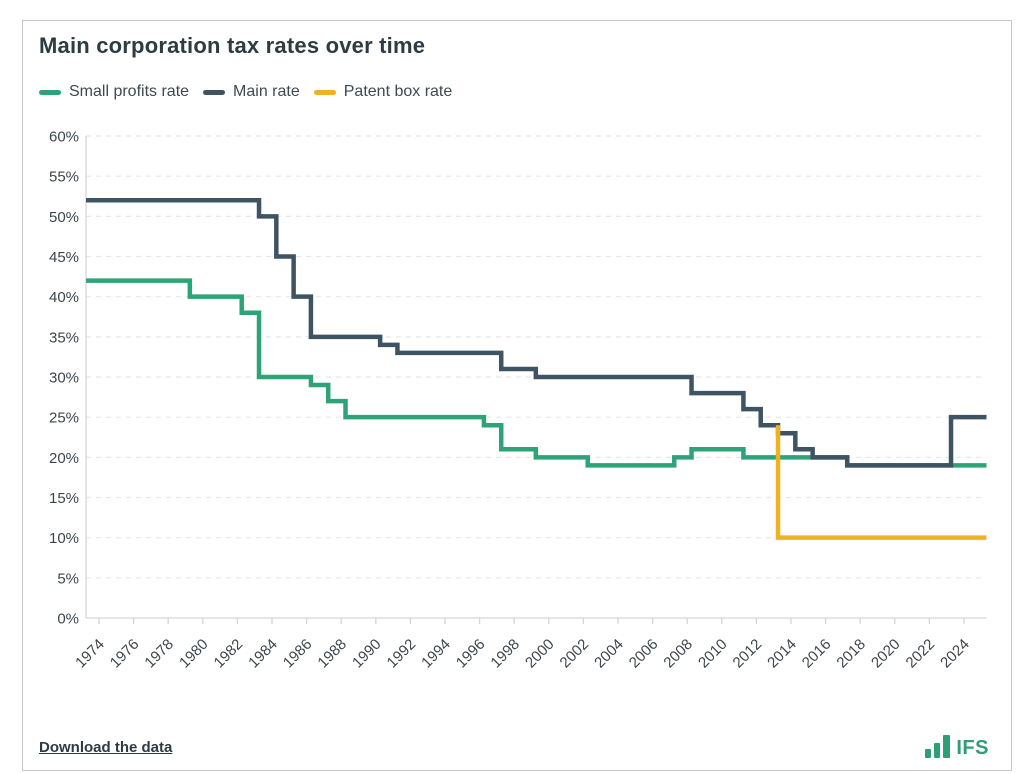 This screenshot has width=1024, height=773. I want to click on x-tick-label: 1988, so click(332, 654).